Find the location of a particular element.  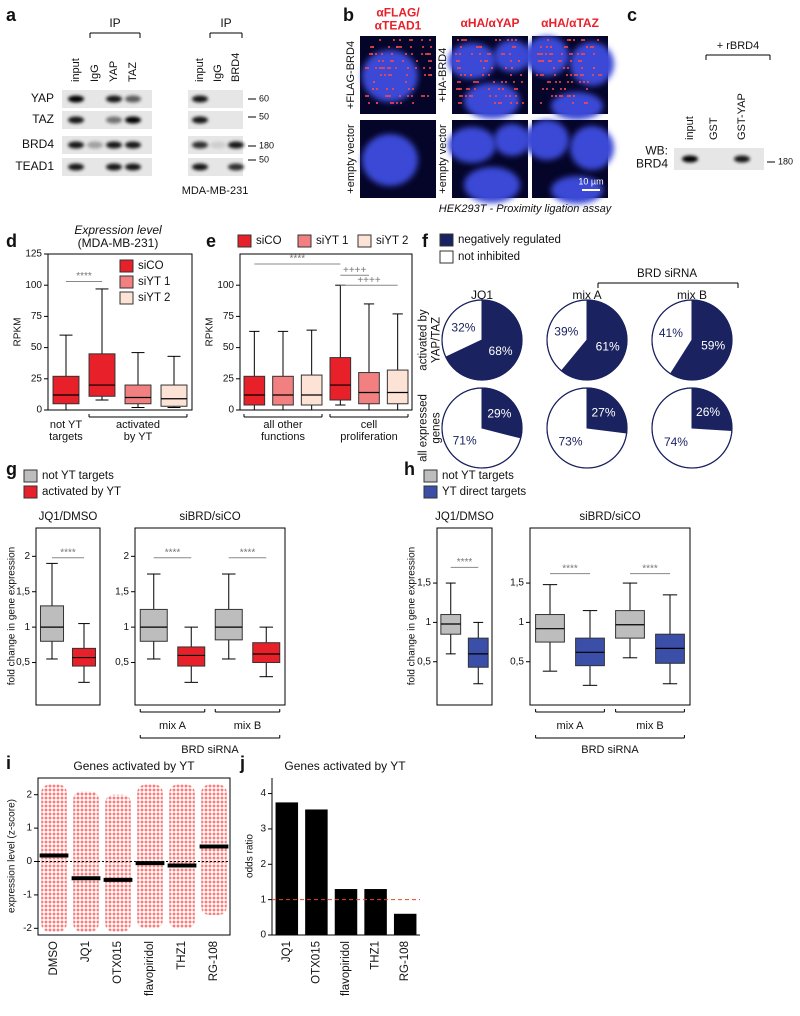

category-label: mix A is located at coordinates (173, 726).